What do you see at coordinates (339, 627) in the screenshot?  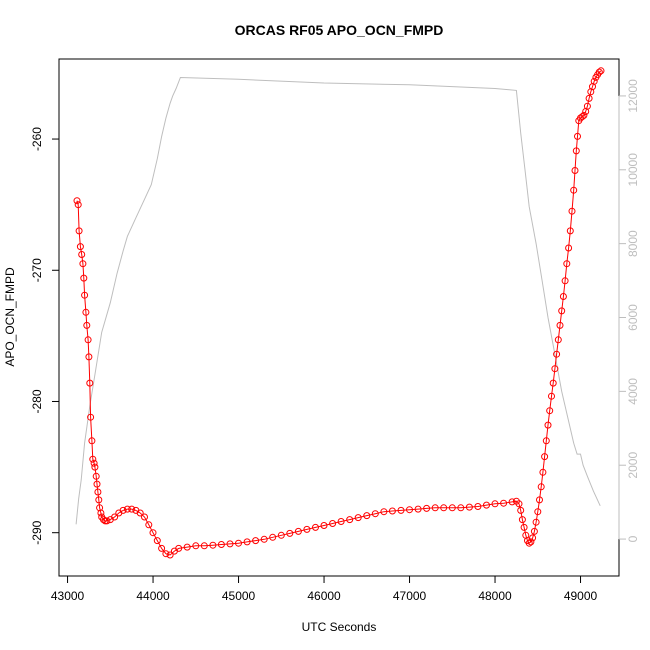 I see `x-axis-label: UTC Seconds` at bounding box center [339, 627].